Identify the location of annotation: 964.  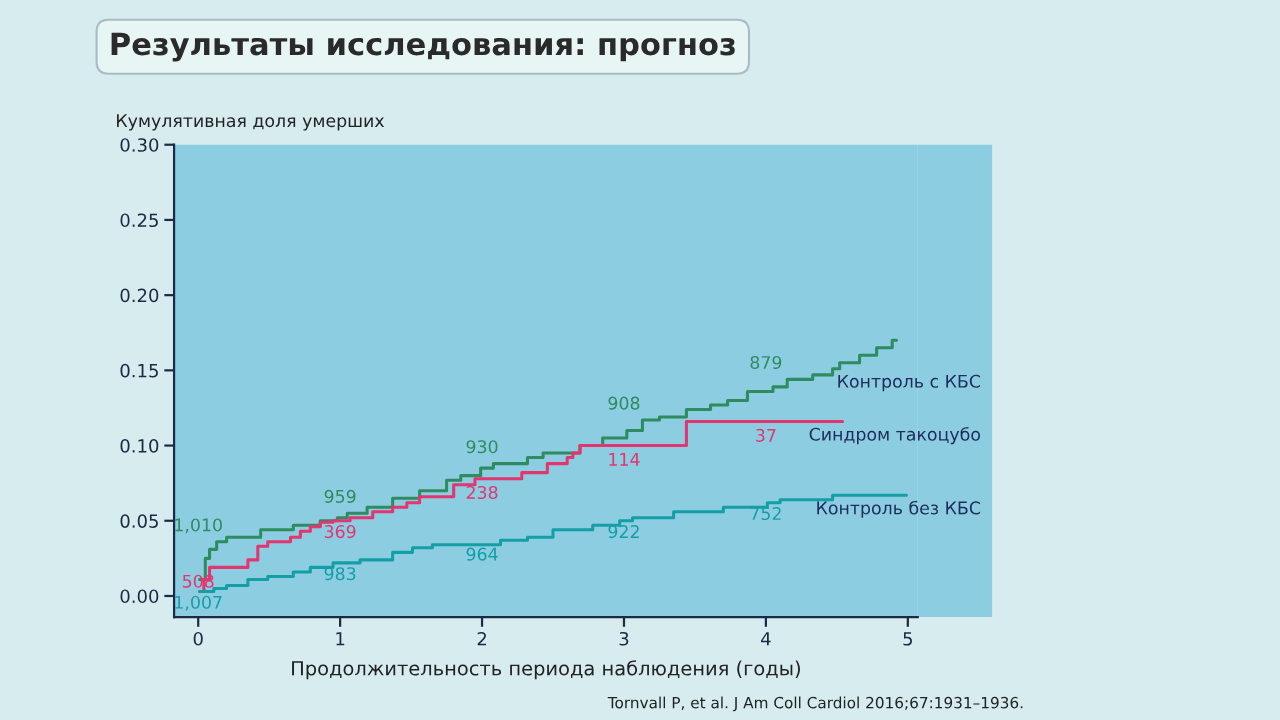
(482, 554).